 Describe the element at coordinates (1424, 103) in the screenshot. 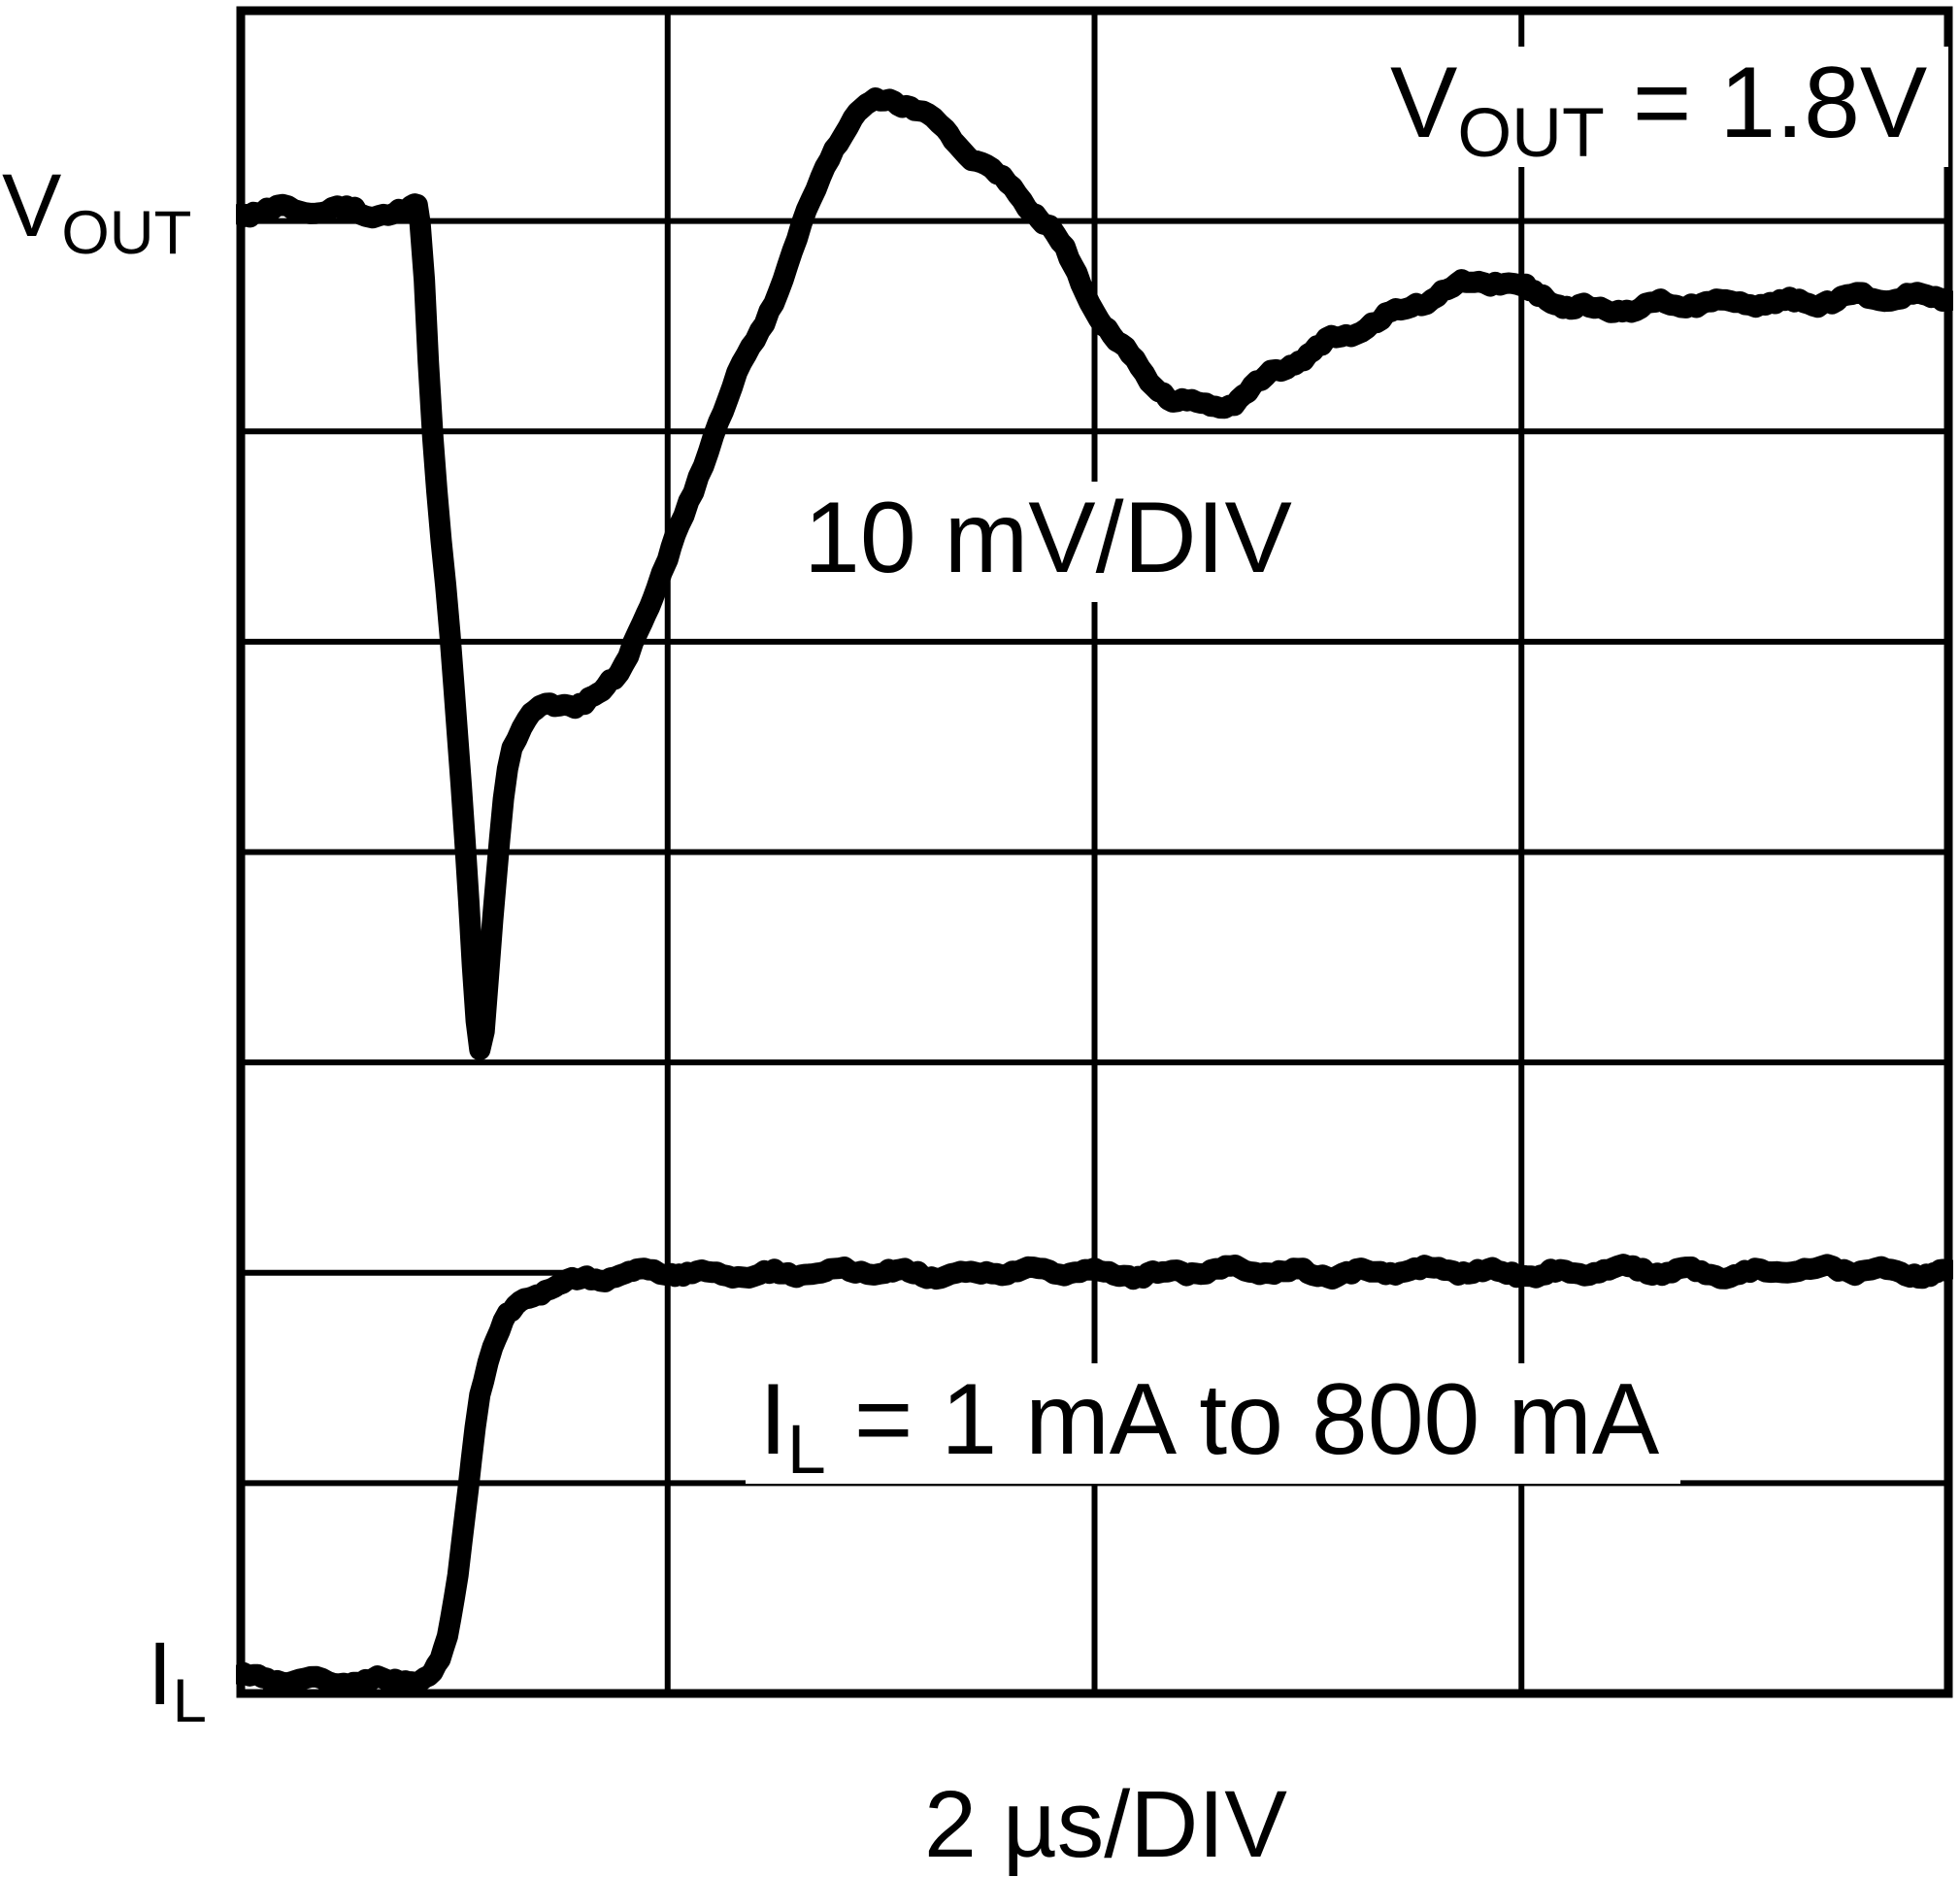

I see `vout-value-main: V` at that location.